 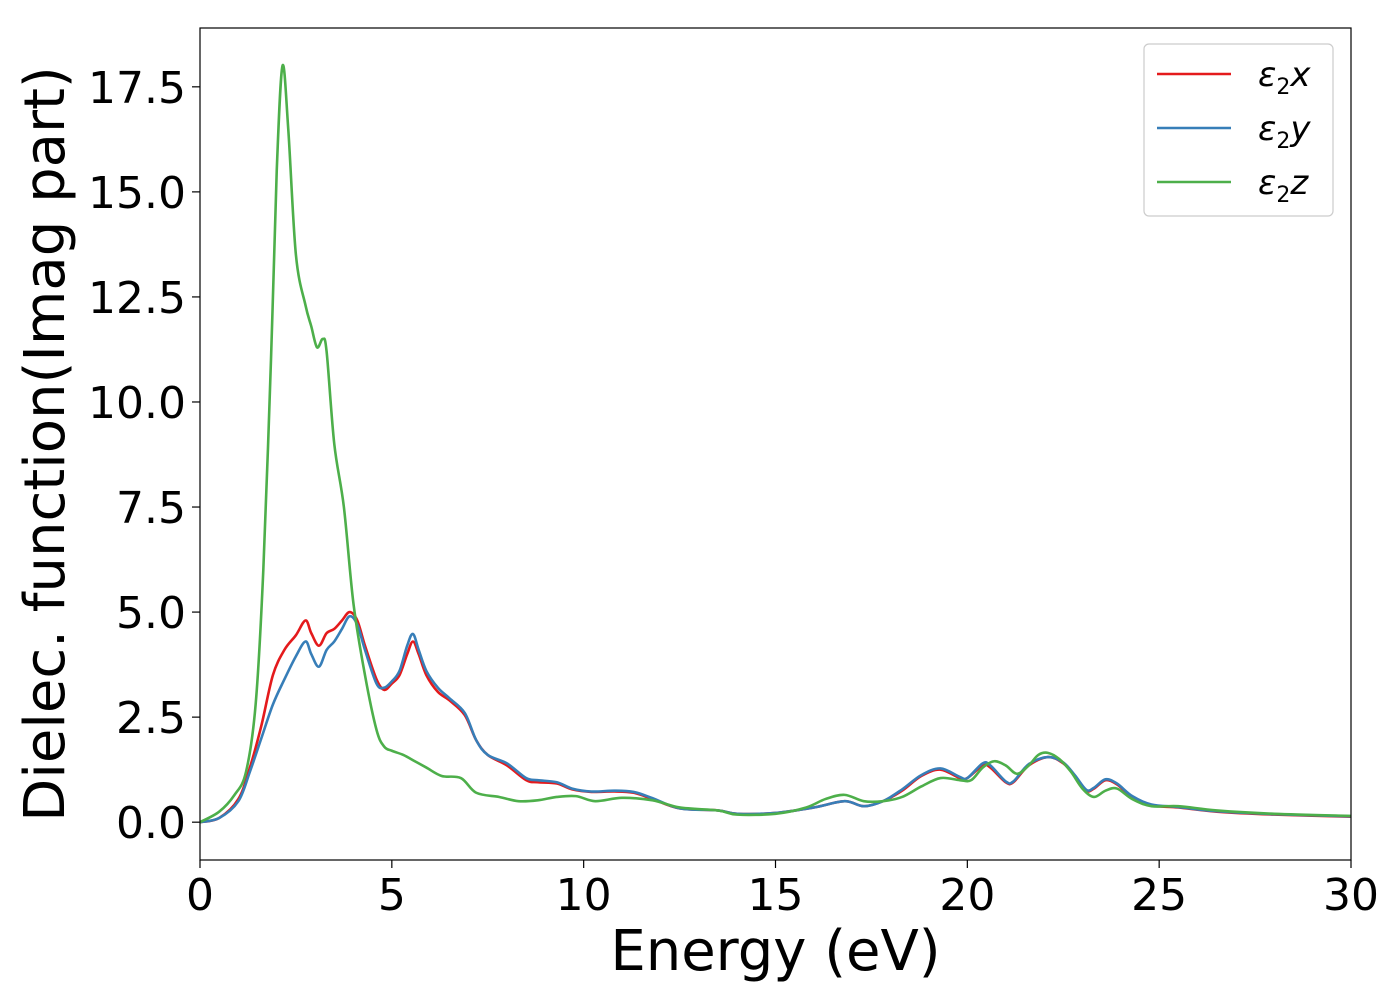 What do you see at coordinates (137, 88) in the screenshot?
I see `y-tick-label: 17.5` at bounding box center [137, 88].